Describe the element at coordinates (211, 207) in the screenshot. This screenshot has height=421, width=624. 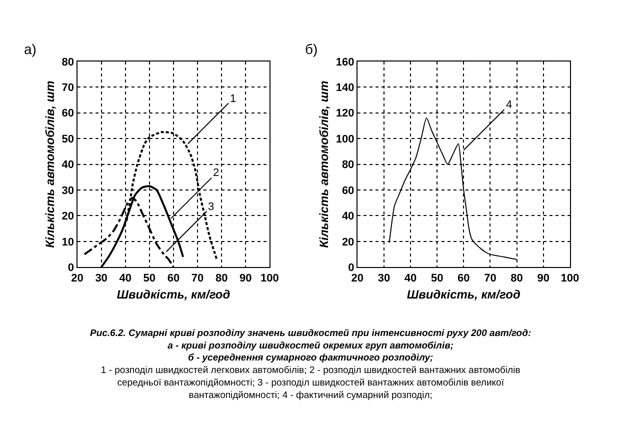
I see `annotation: 3` at that location.